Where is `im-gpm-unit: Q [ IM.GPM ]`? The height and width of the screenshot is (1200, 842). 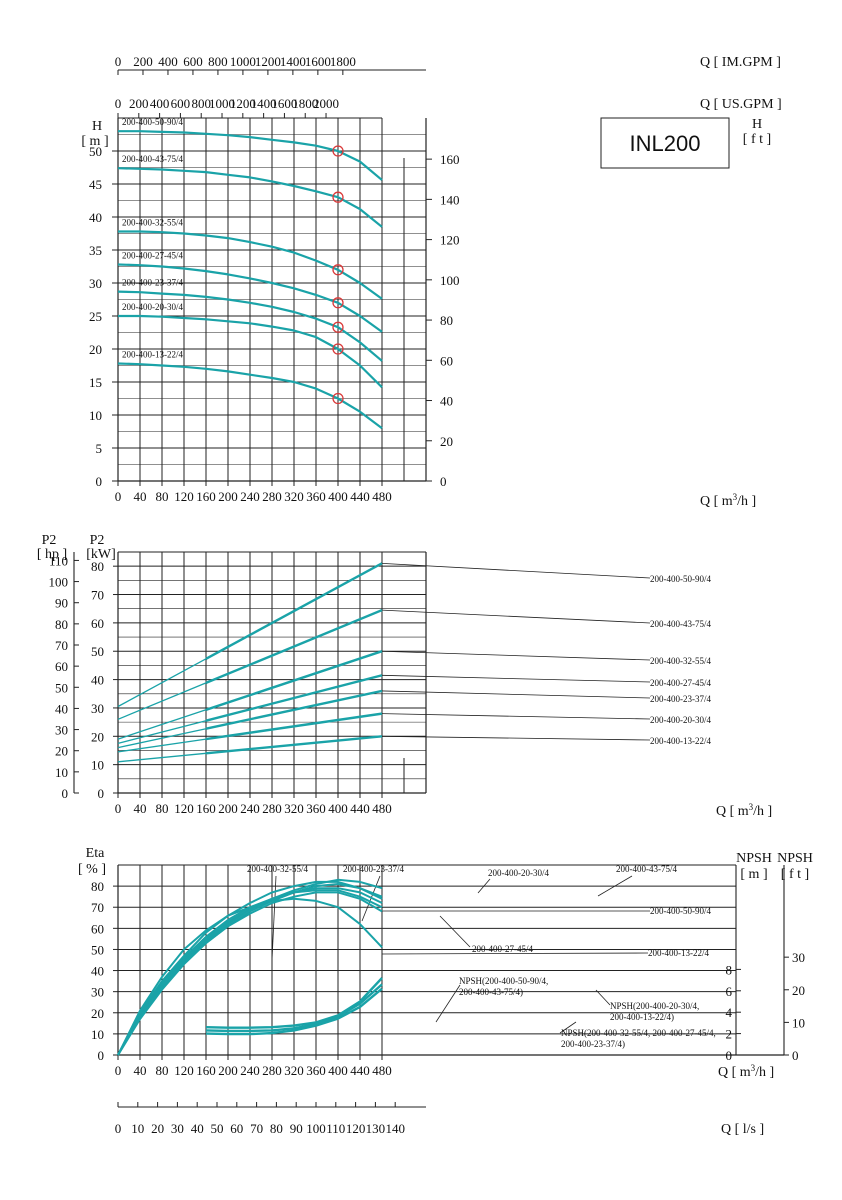
im-gpm-unit: Q [ IM.GPM ] is located at coordinates (740, 62).